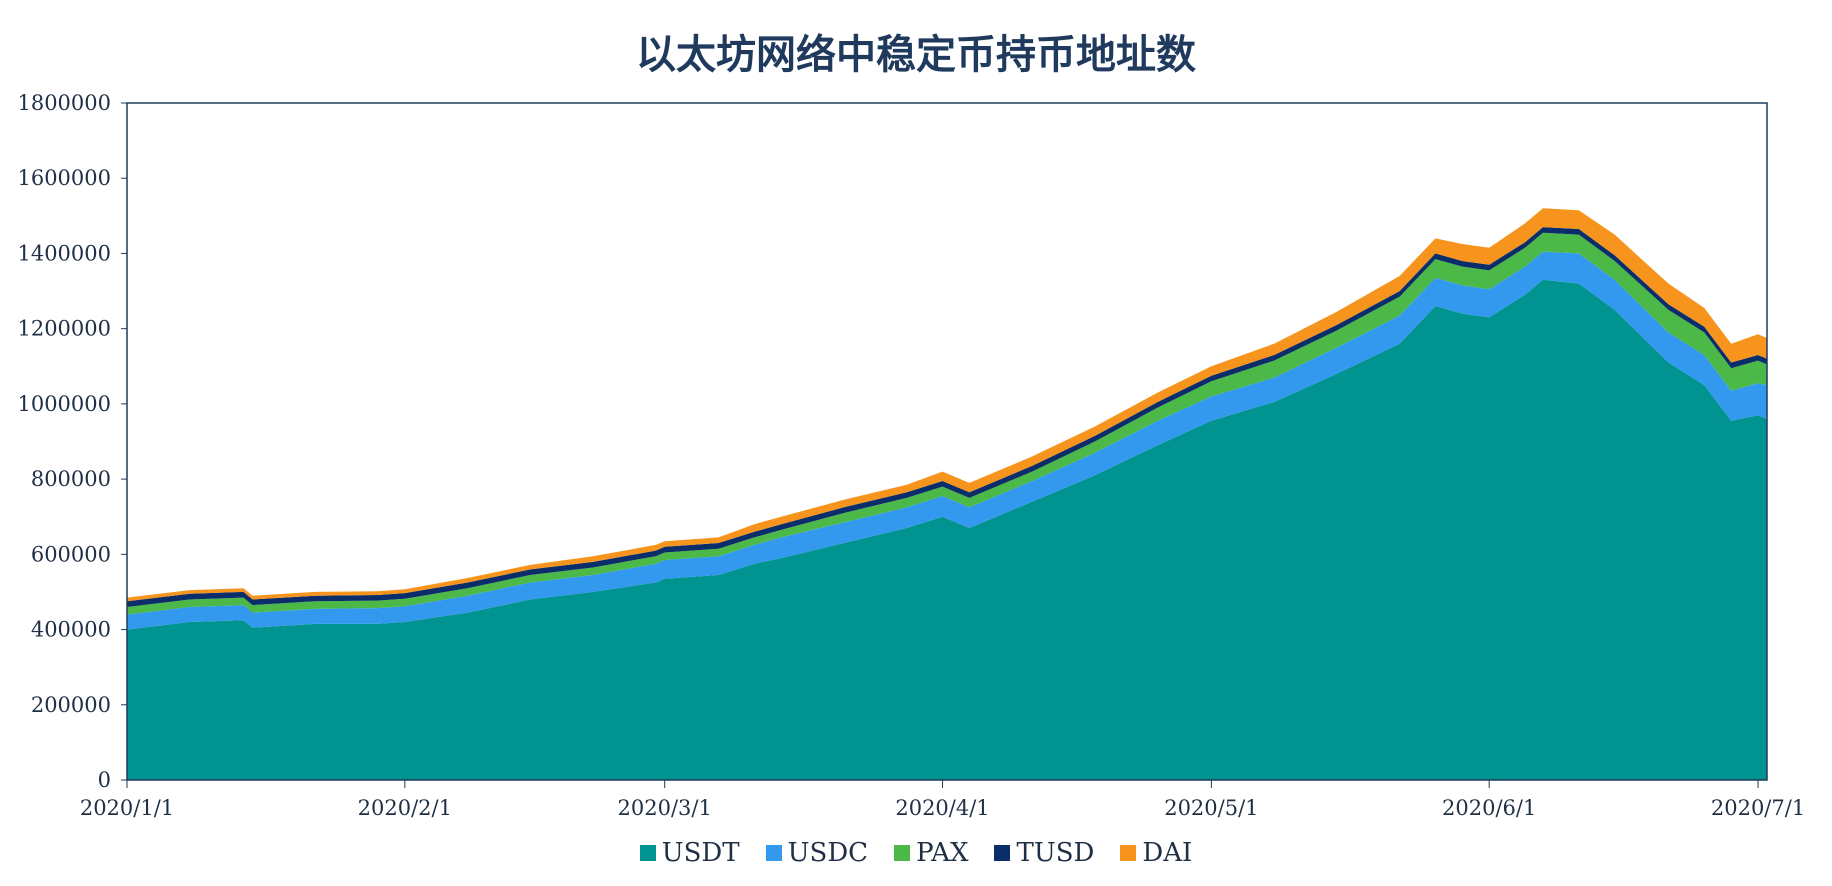 Image resolution: width=1832 pixels, height=886 pixels. What do you see at coordinates (405, 808) in the screenshot?
I see `x-tick-label: 2020/2/1` at bounding box center [405, 808].